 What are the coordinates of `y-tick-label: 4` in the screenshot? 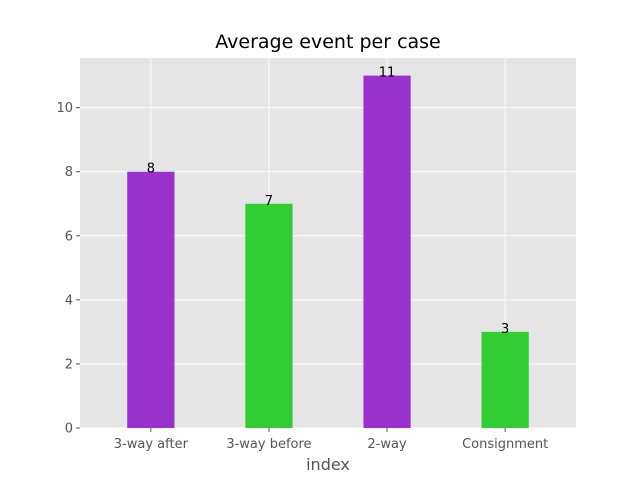 It's located at (69, 300).